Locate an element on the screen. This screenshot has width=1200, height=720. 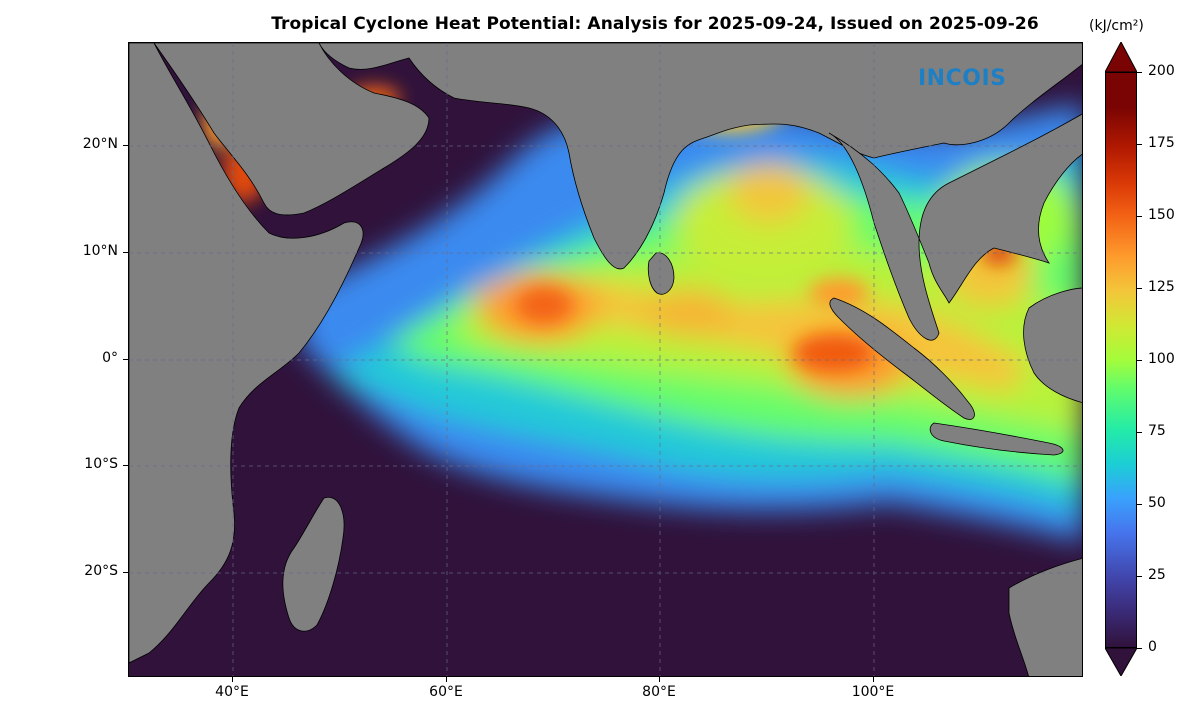
land-indochina is located at coordinates (955, 227).